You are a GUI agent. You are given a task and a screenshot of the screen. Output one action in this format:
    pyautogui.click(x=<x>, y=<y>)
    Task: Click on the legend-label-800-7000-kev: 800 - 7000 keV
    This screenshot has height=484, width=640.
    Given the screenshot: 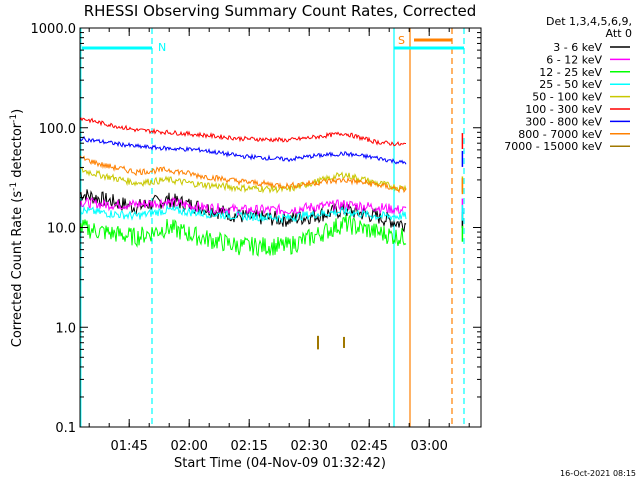 What is the action you would take?
    pyautogui.click(x=560, y=134)
    